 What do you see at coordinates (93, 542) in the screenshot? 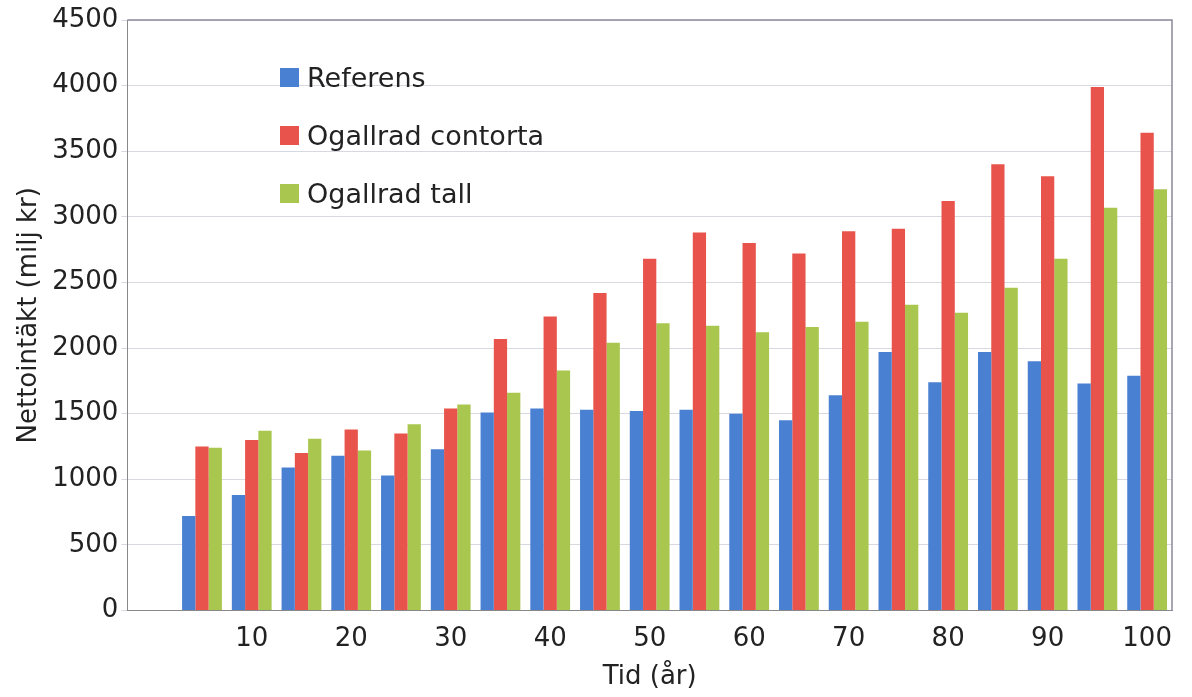
I see `y-tick-label: 500` at bounding box center [93, 542].